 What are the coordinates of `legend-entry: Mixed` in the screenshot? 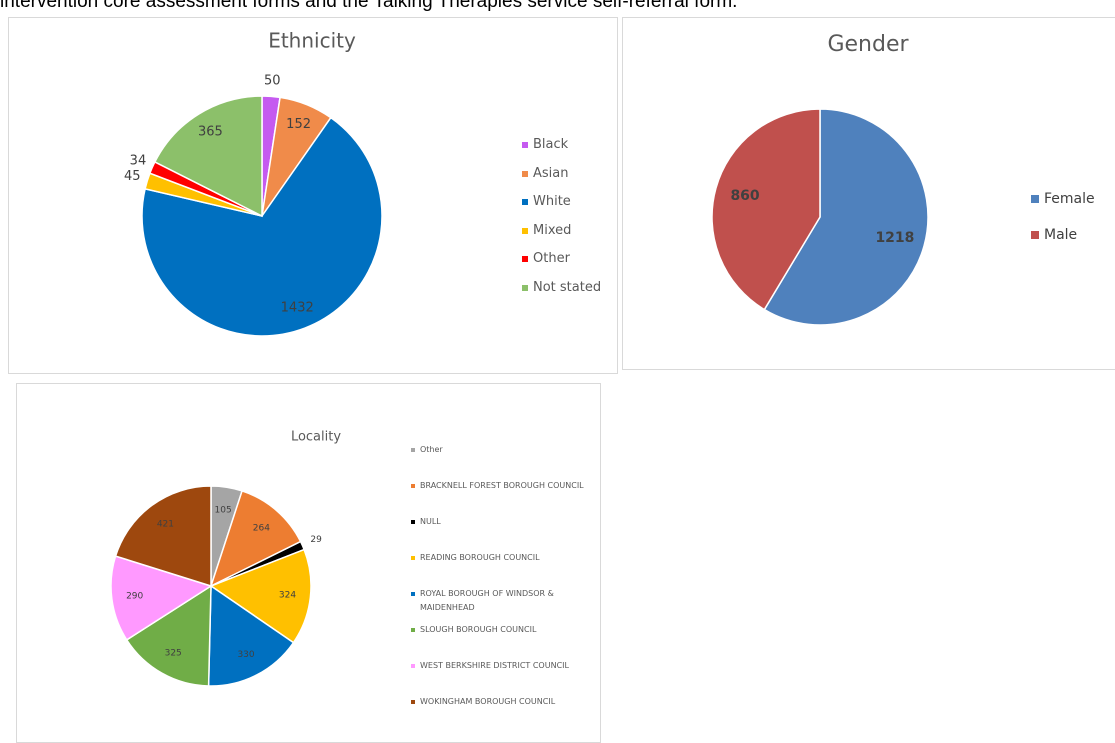 It's located at (561, 231).